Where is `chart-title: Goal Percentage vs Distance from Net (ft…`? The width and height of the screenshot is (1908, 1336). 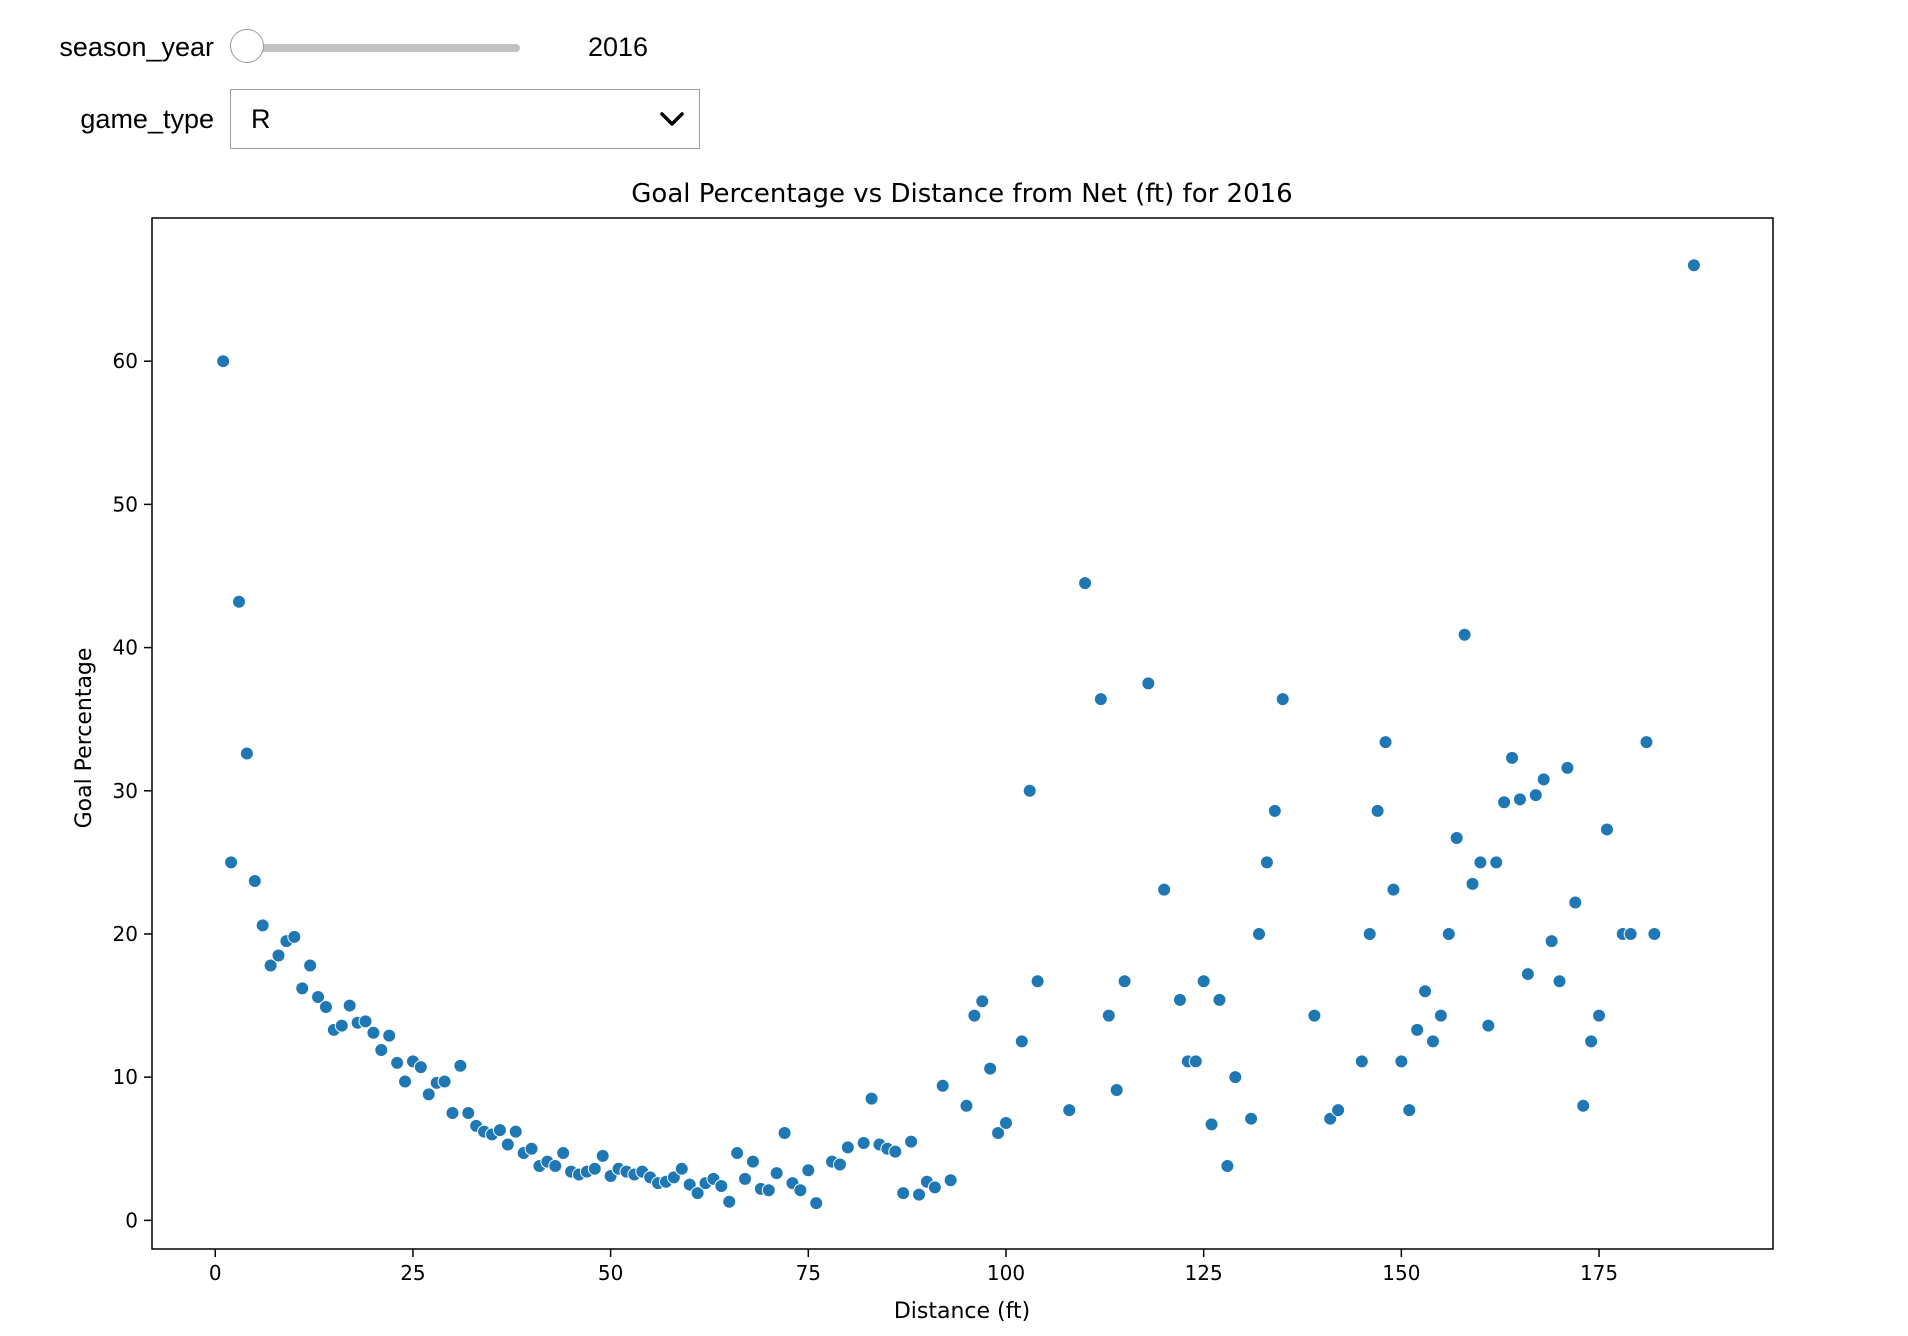
chart-title: Goal Percentage vs Distance from Net (ft… is located at coordinates (961, 194).